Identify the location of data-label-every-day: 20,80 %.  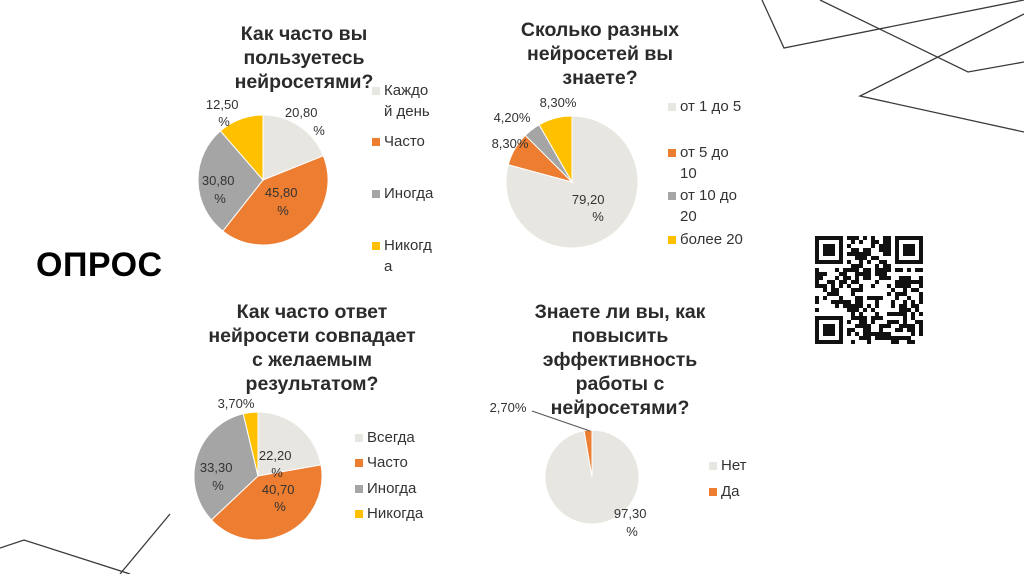
(305, 121).